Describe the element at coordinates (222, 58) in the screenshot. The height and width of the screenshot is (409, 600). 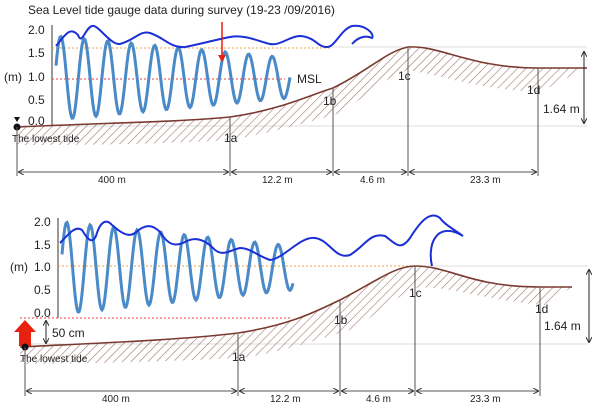
I see `red-pointer-arrowhead` at that location.